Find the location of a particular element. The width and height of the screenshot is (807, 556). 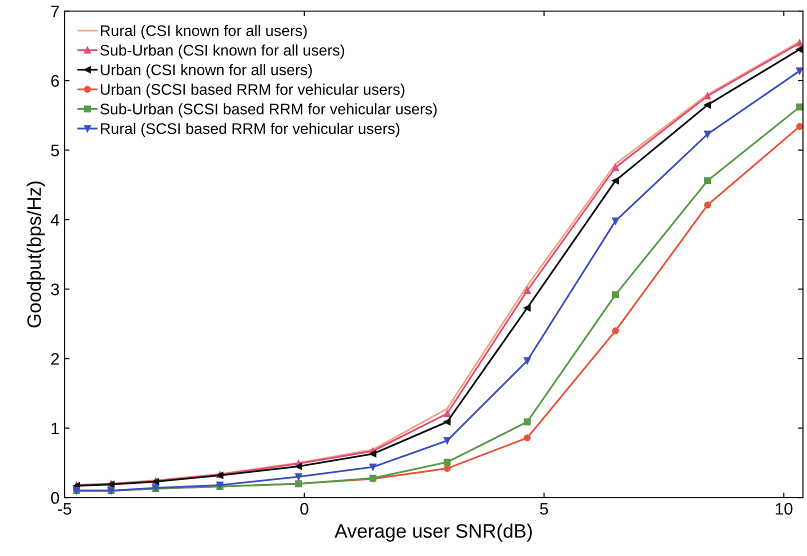

y-axis-title: Goodput(bps/Hz) is located at coordinates (35, 255).